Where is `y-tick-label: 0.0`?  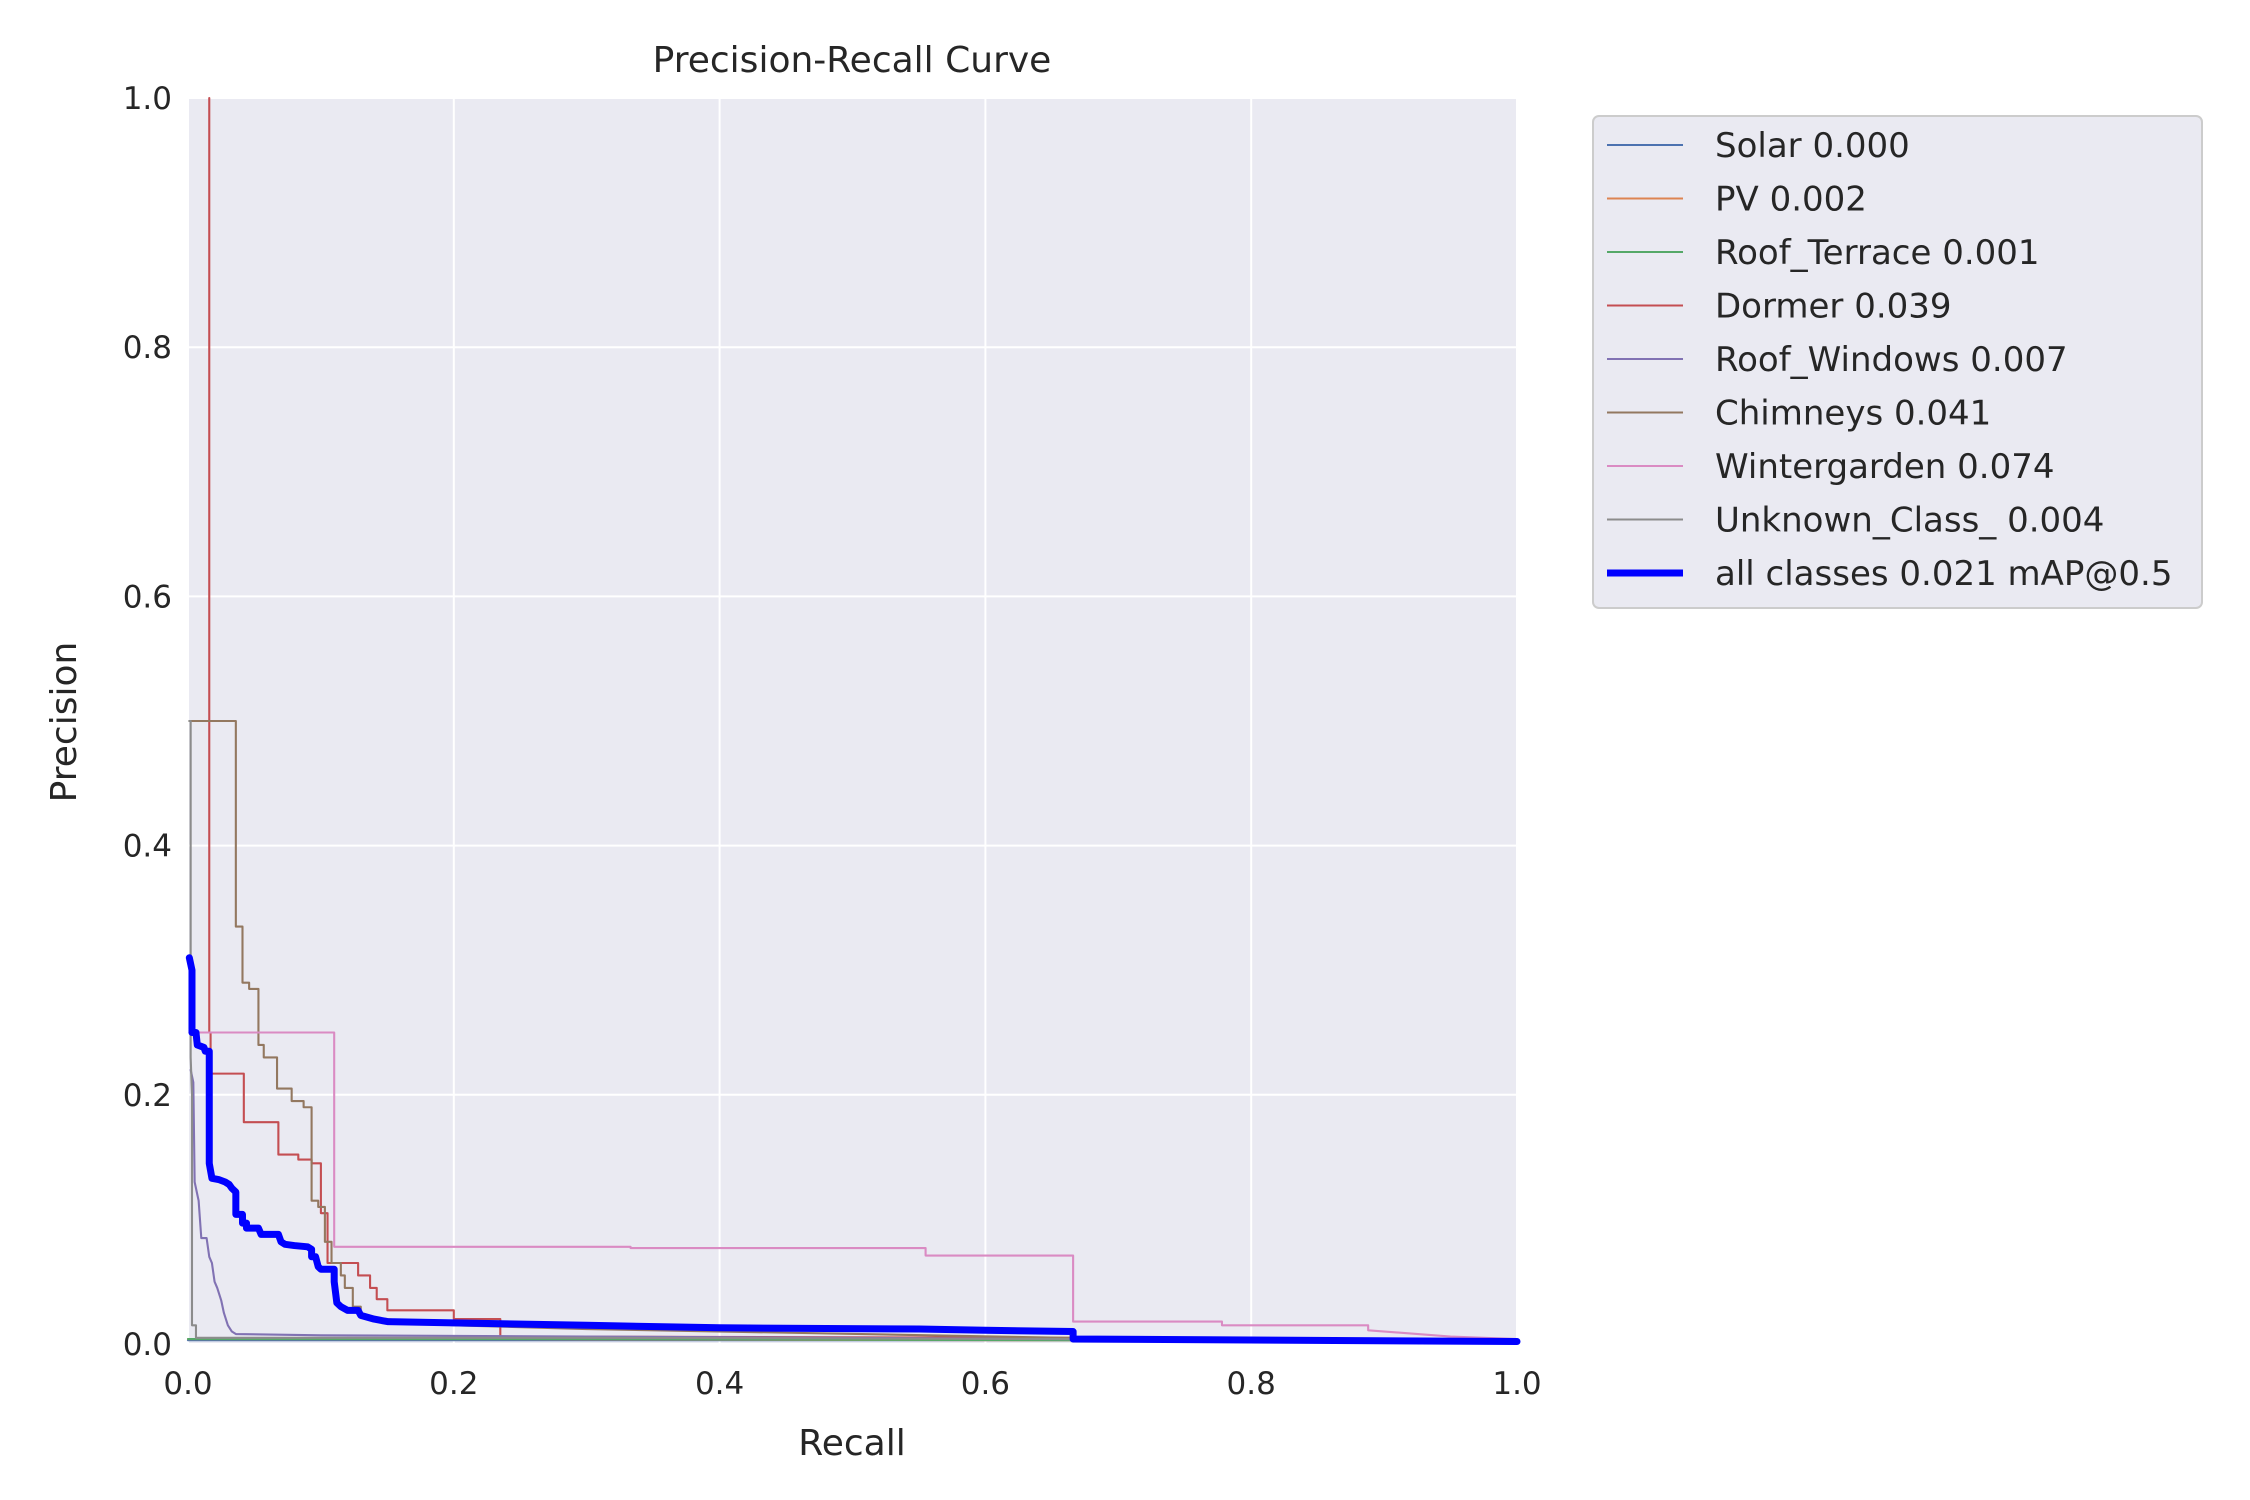
y-tick-label: 0.0 is located at coordinates (147, 1345).